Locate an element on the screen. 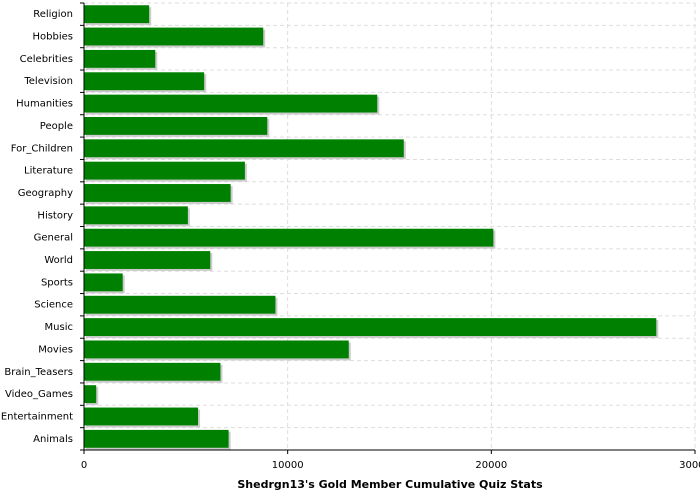 The image size is (700, 500). y-tick-label: Hobbies is located at coordinates (53, 37).